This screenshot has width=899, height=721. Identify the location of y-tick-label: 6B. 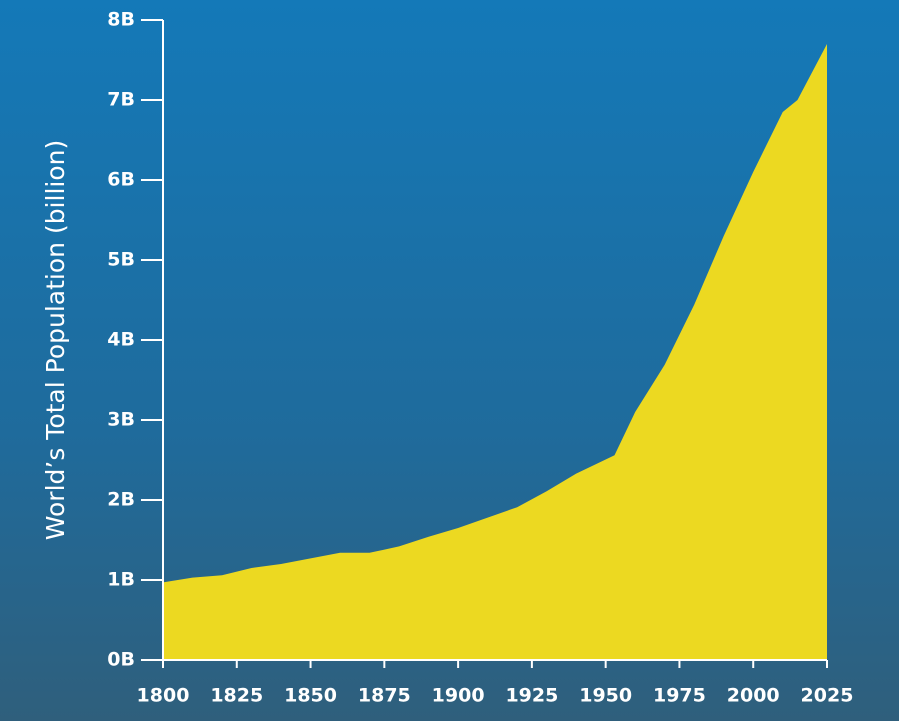
(121, 180).